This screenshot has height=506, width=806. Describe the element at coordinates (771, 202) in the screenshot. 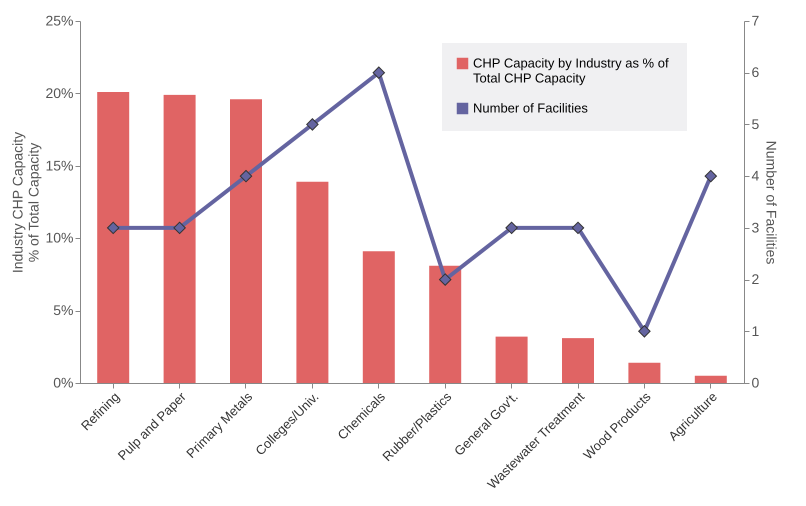

I see `y2-axis-title: Number of Facilities` at that location.